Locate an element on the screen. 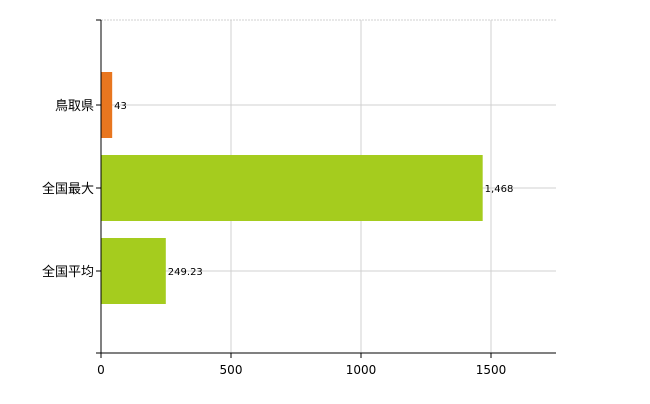 The width and height of the screenshot is (650, 404). x-tick-label: 1000 is located at coordinates (361, 370).